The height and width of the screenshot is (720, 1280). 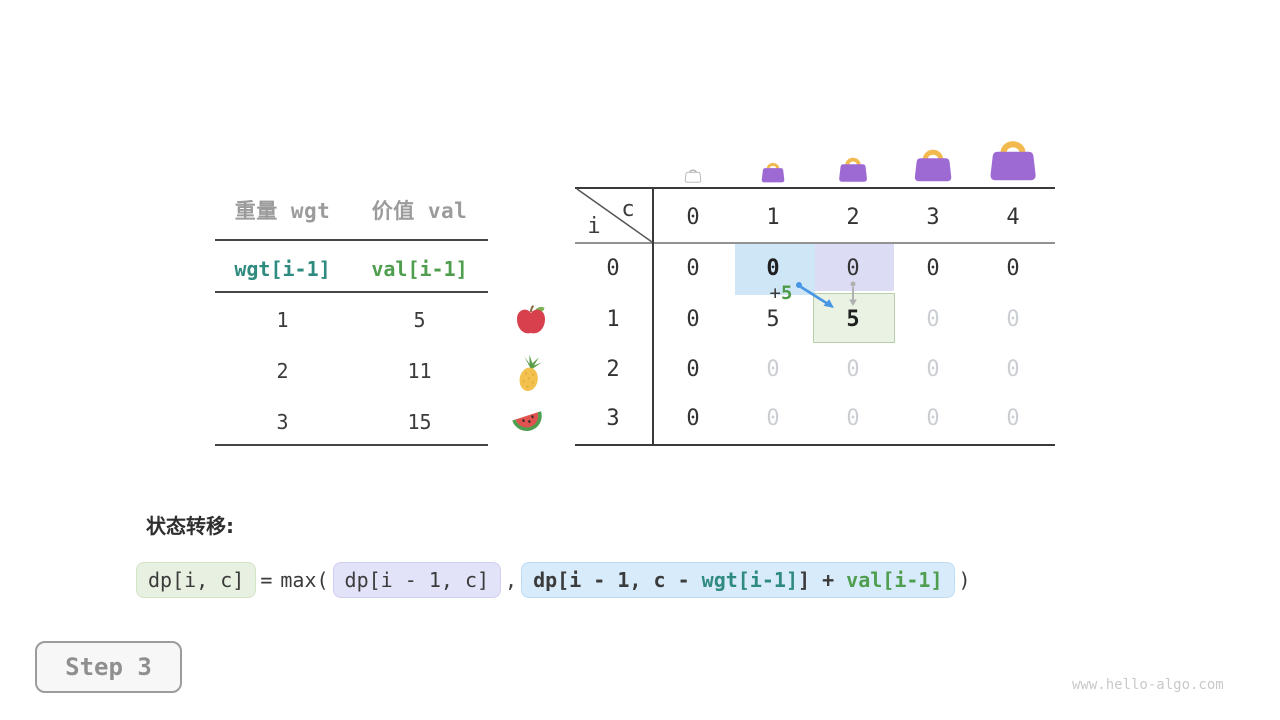 What do you see at coordinates (511, 580) in the screenshot?
I see `formula-comma: ,` at bounding box center [511, 580].